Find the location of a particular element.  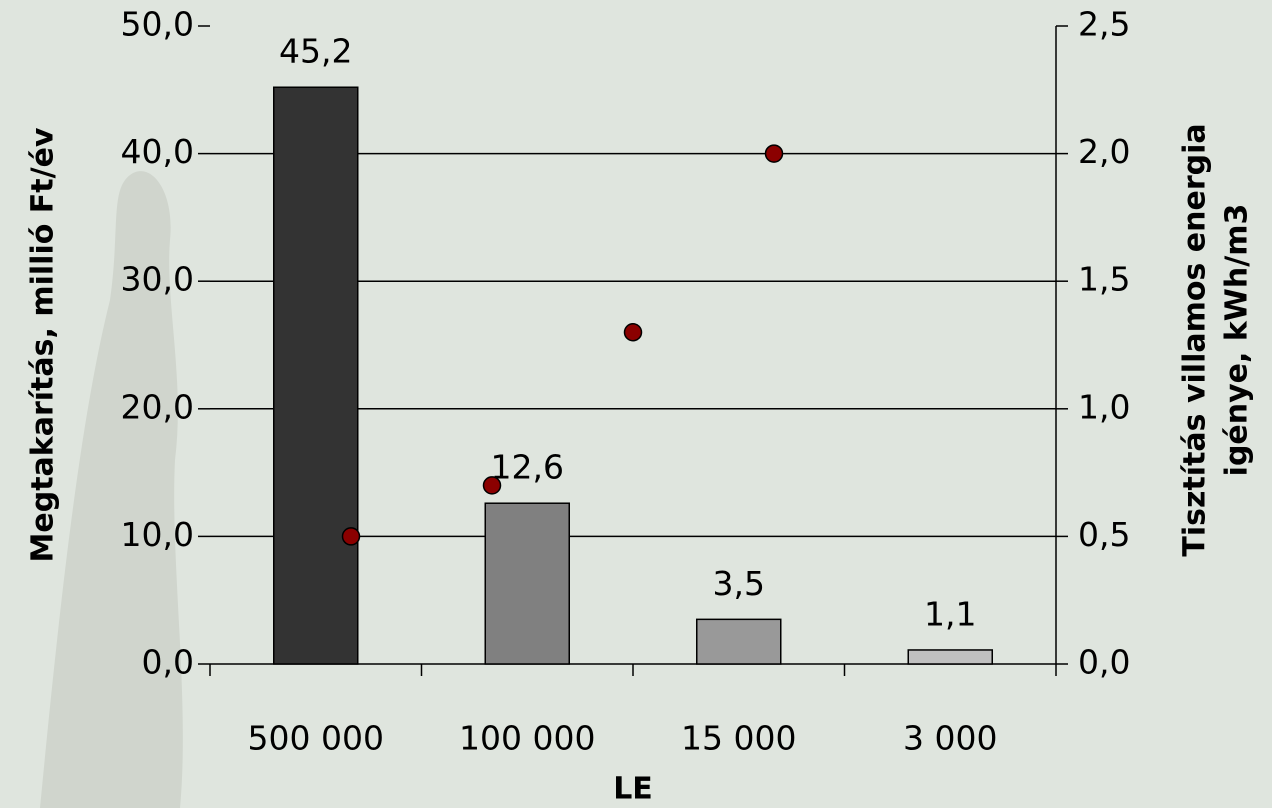

value-label: 1,1 is located at coordinates (950, 613).